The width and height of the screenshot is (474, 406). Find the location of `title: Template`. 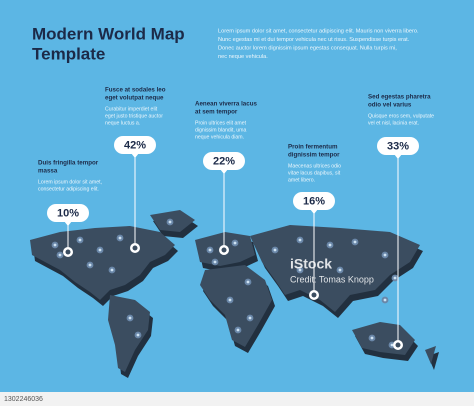

title: Template is located at coordinates (68, 53).